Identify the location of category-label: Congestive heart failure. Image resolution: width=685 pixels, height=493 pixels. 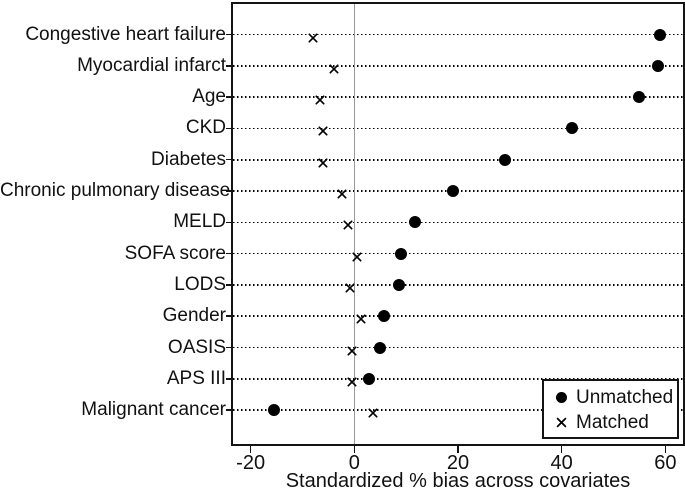
(125, 34).